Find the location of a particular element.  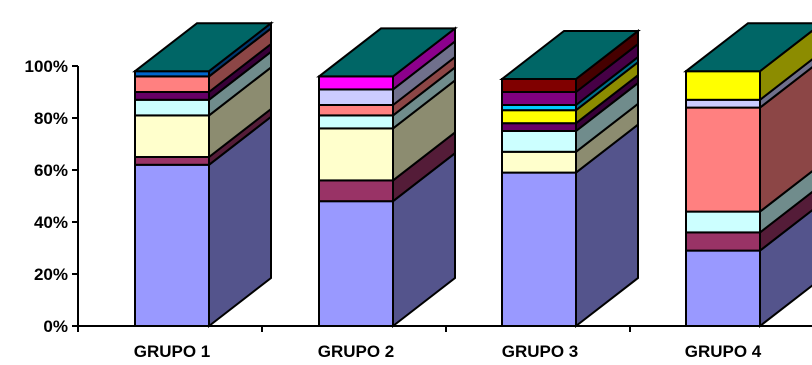

x-category-label: GRUPO 1 is located at coordinates (172, 351).